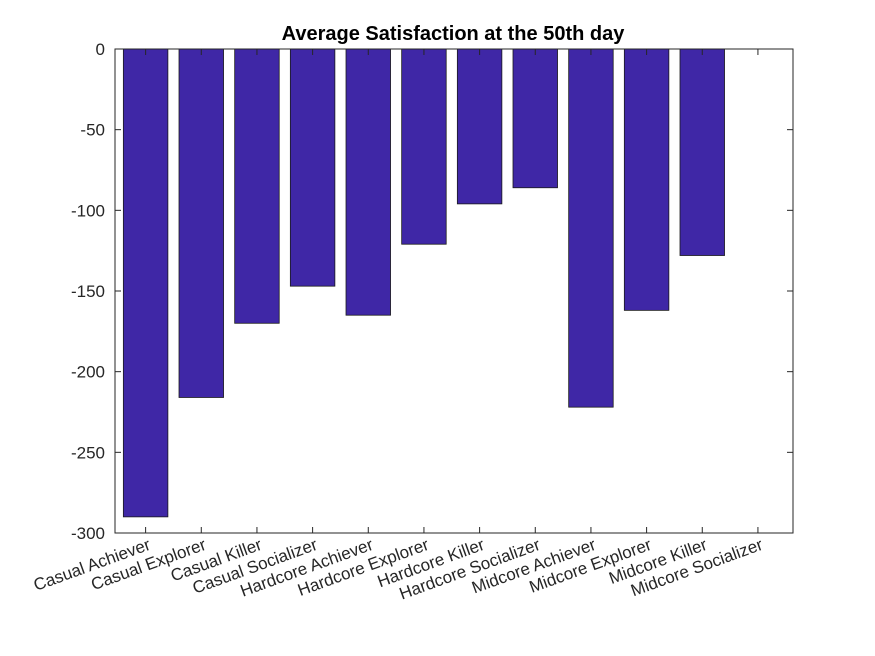 Image resolution: width=875 pixels, height=656 pixels. Describe the element at coordinates (100, 49) in the screenshot. I see `y-tick-label: 0` at that location.